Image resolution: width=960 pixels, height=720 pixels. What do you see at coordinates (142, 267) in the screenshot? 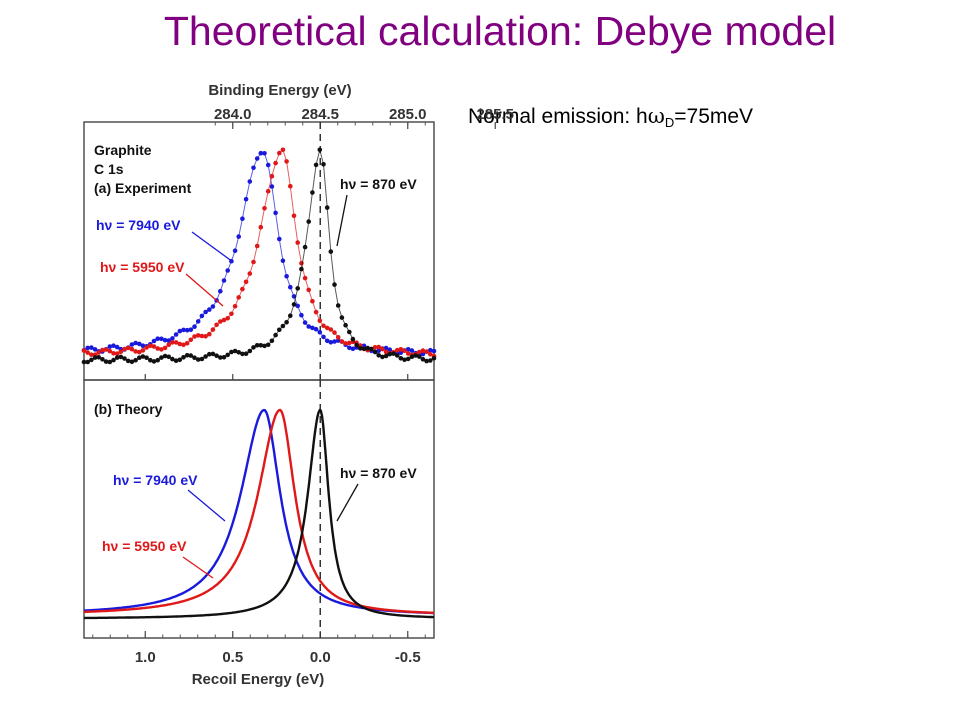
I see `top-series-label-1: hν = 5950 eV` at bounding box center [142, 267].